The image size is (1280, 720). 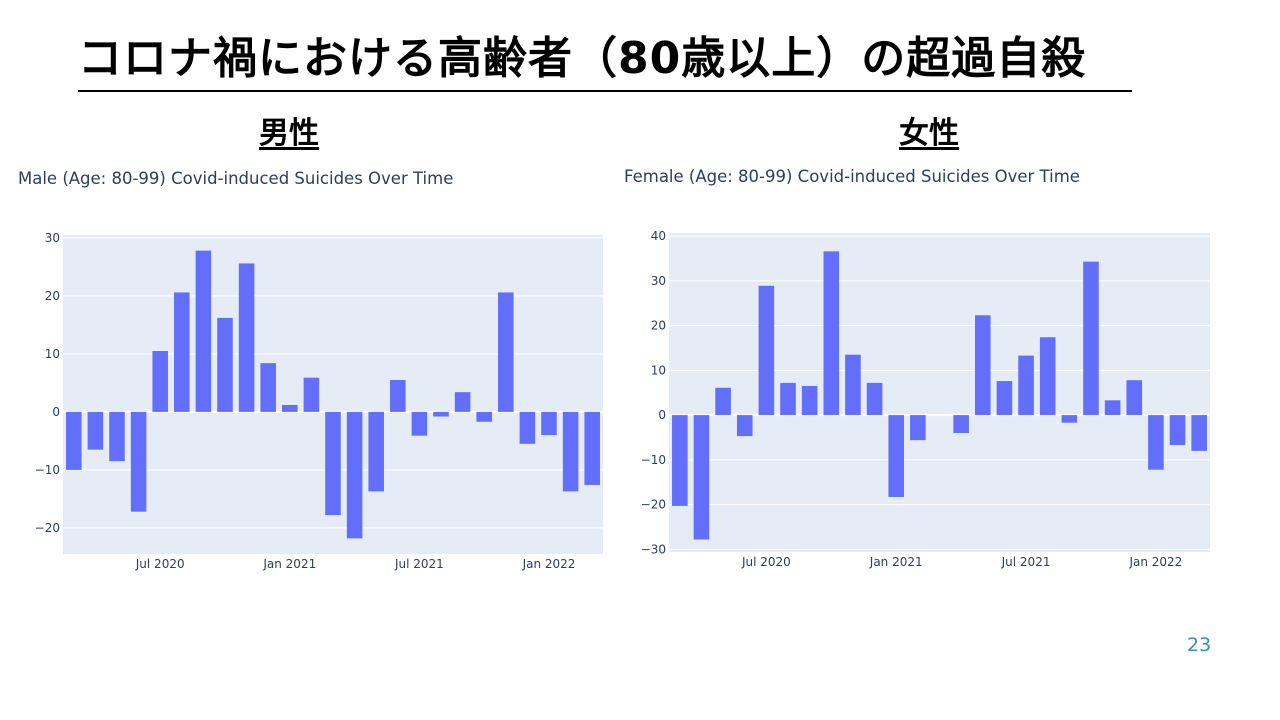 I want to click on female-y-tick-label: −20, so click(x=653, y=505).